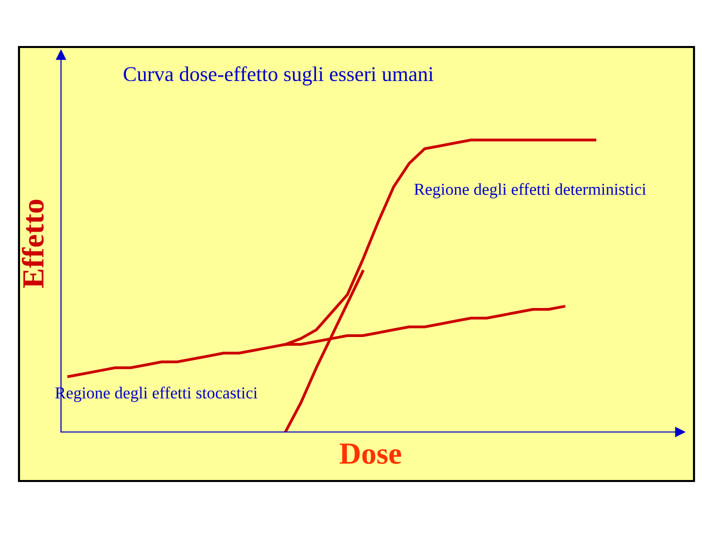 The width and height of the screenshot is (719, 539). Describe the element at coordinates (371, 454) in the screenshot. I see `x-axis-title: Dose` at that location.